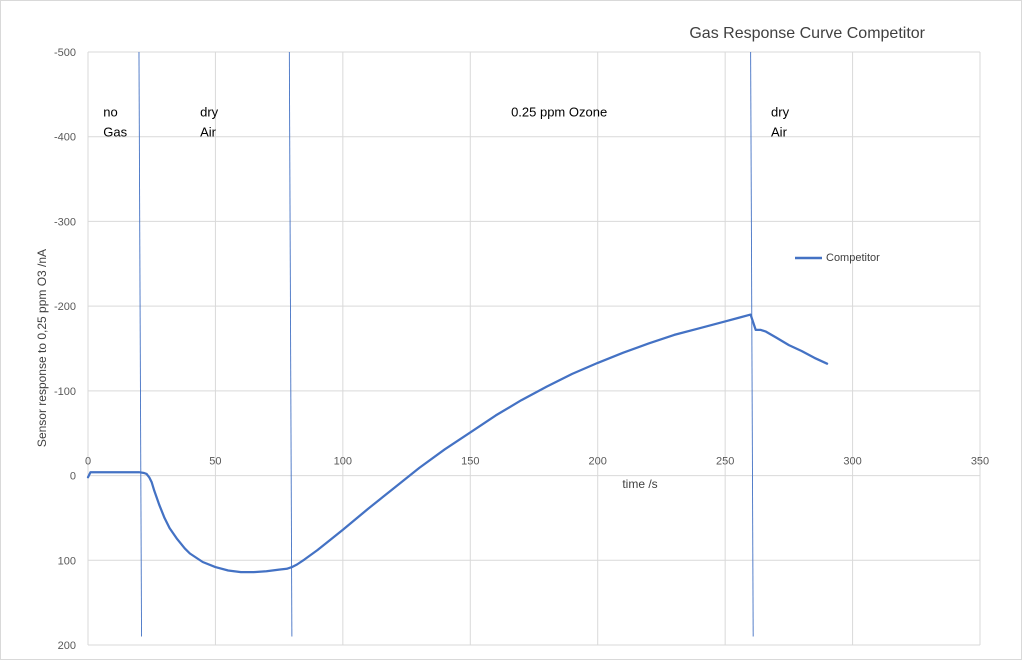 The image size is (1024, 662). I want to click on y-tick-label: 200, so click(67, 646).